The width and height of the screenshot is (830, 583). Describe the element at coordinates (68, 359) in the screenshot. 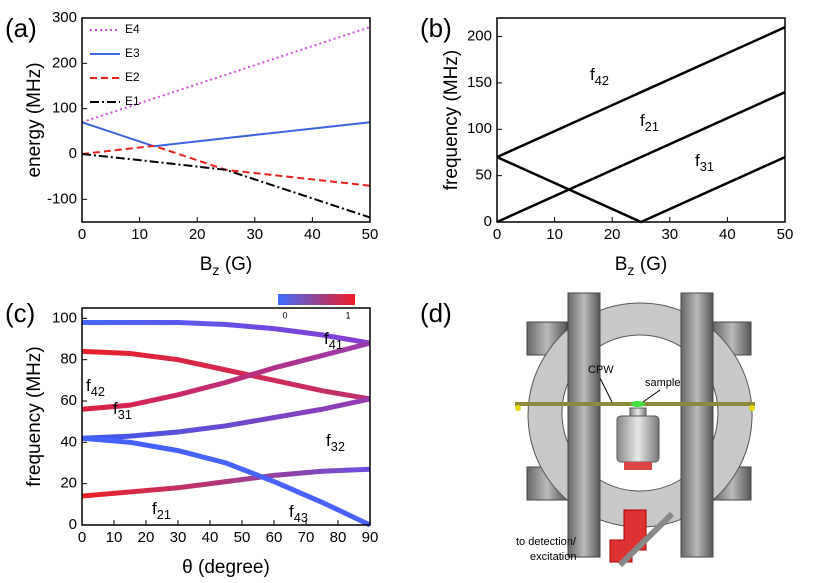

I see `y-tick-label: 80` at that location.